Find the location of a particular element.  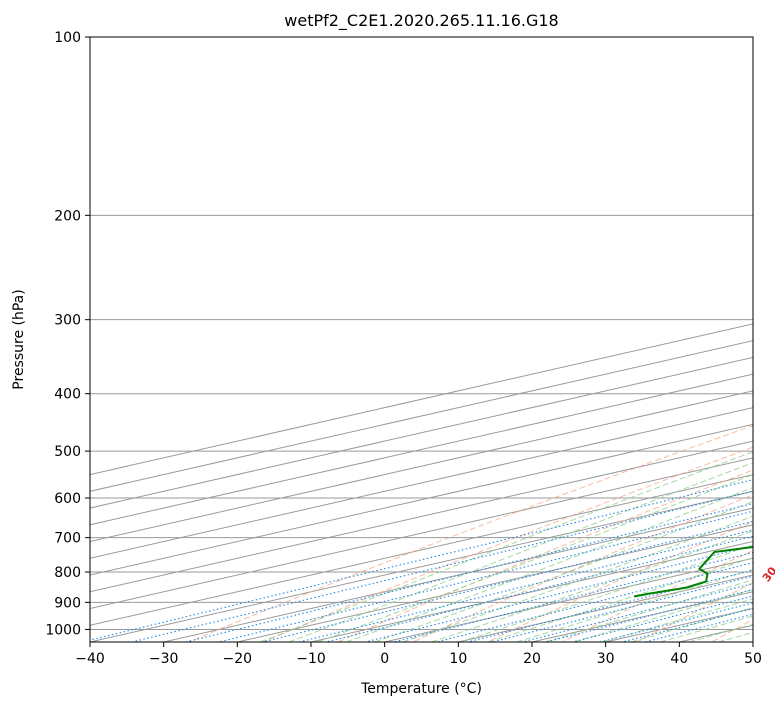

x-tick-label: −20 is located at coordinates (238, 659).